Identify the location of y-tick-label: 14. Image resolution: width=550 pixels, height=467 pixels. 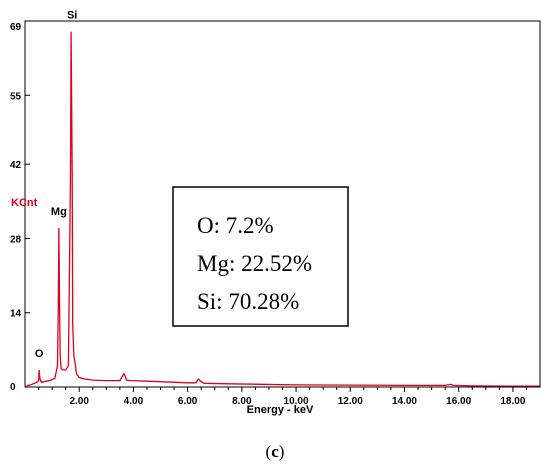
(16, 314).